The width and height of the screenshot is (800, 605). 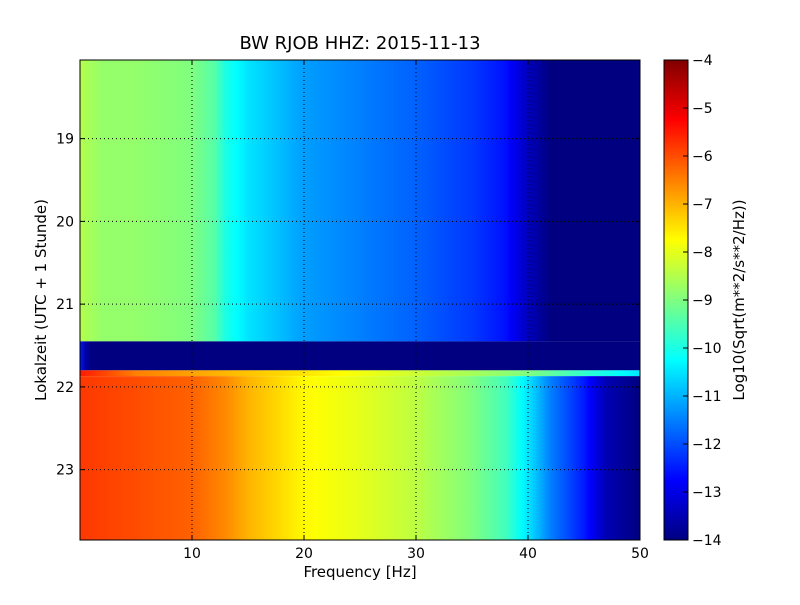 I want to click on chart-title: BW RJOB HHZ: 2015-11-13, so click(x=359, y=43).